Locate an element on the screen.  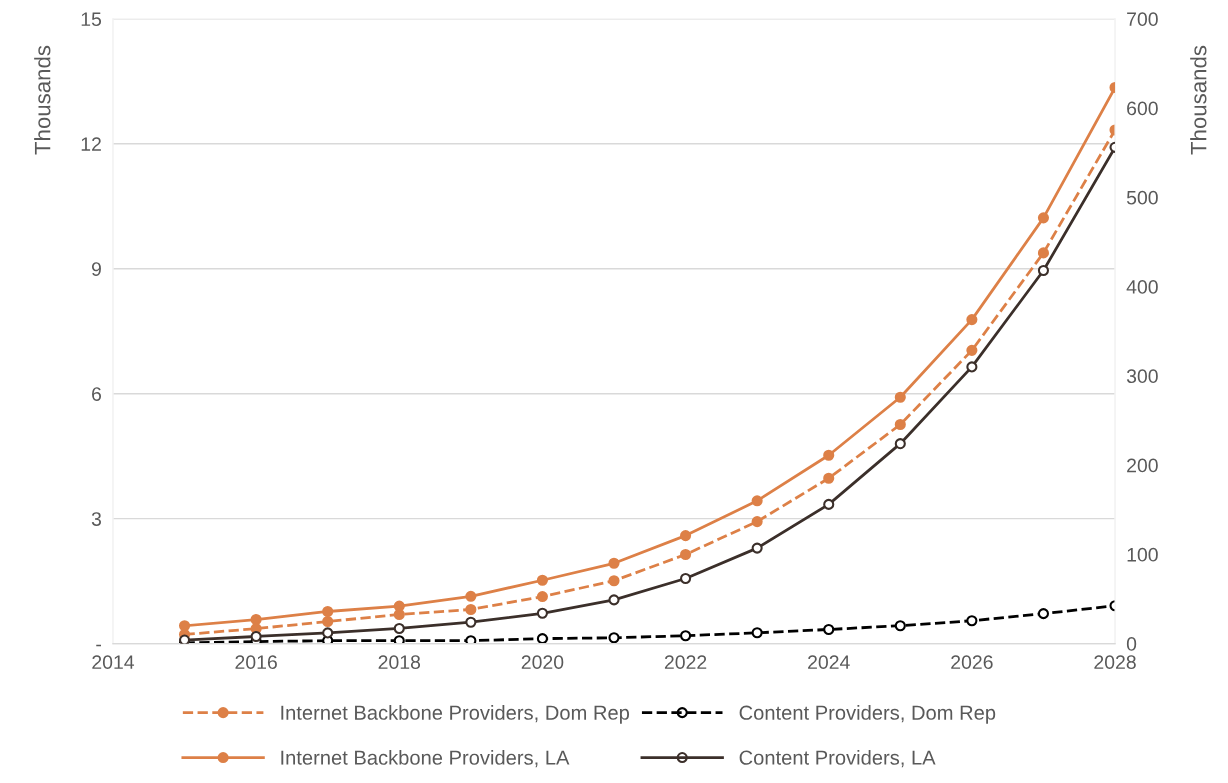
x-tick-label: 2028 is located at coordinates (1115, 662).